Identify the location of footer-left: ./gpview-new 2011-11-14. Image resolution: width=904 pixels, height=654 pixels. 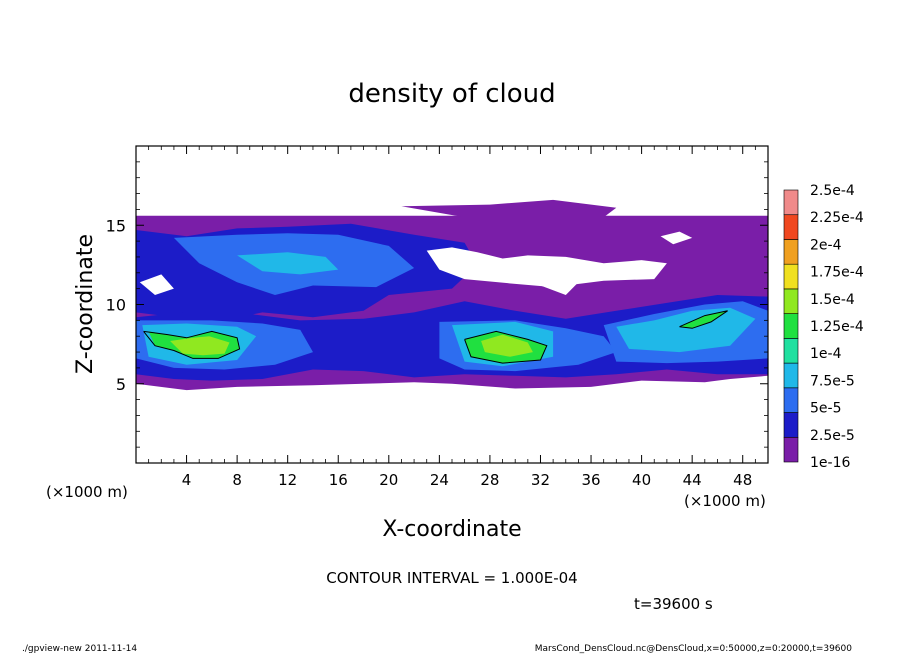
(79, 649).